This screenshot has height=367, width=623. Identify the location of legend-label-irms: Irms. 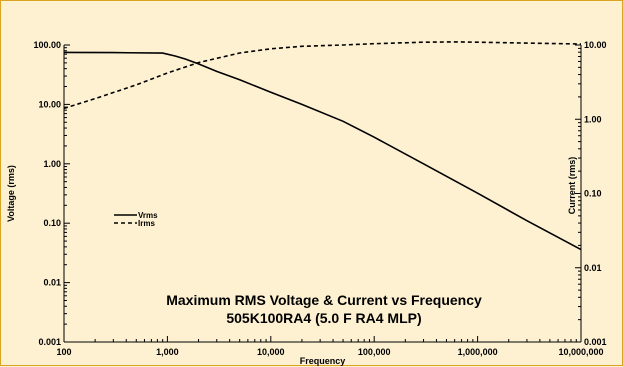
(146, 223).